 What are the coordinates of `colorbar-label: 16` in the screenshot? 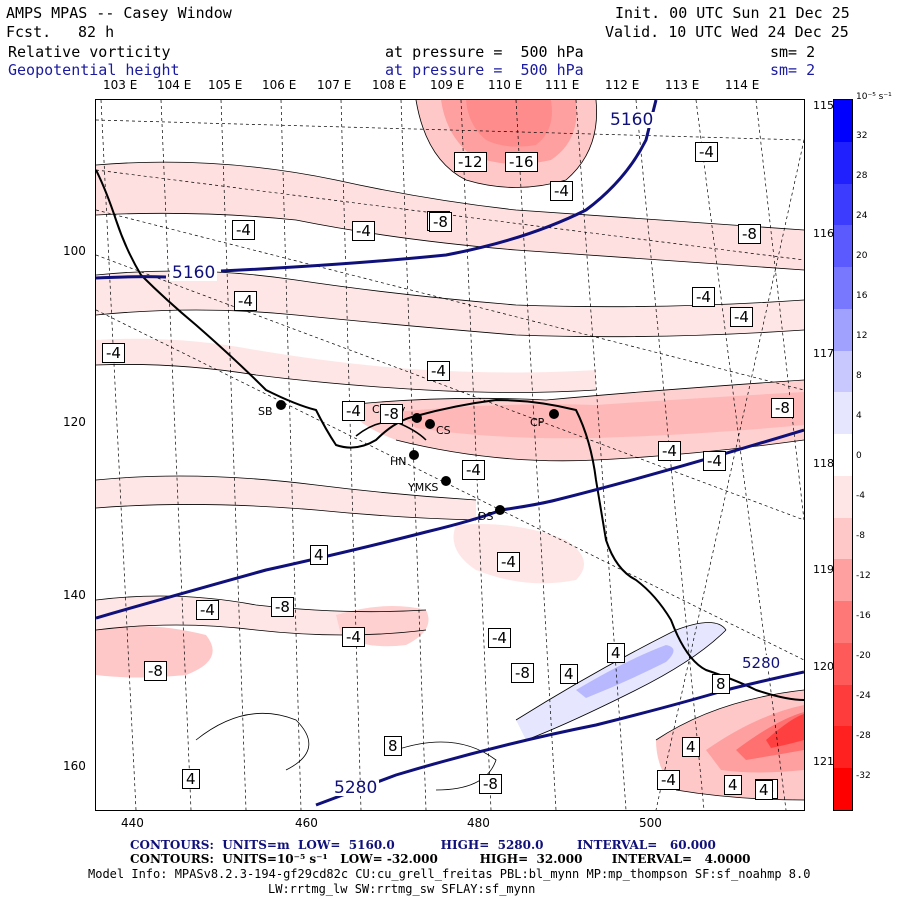 It's located at (862, 296).